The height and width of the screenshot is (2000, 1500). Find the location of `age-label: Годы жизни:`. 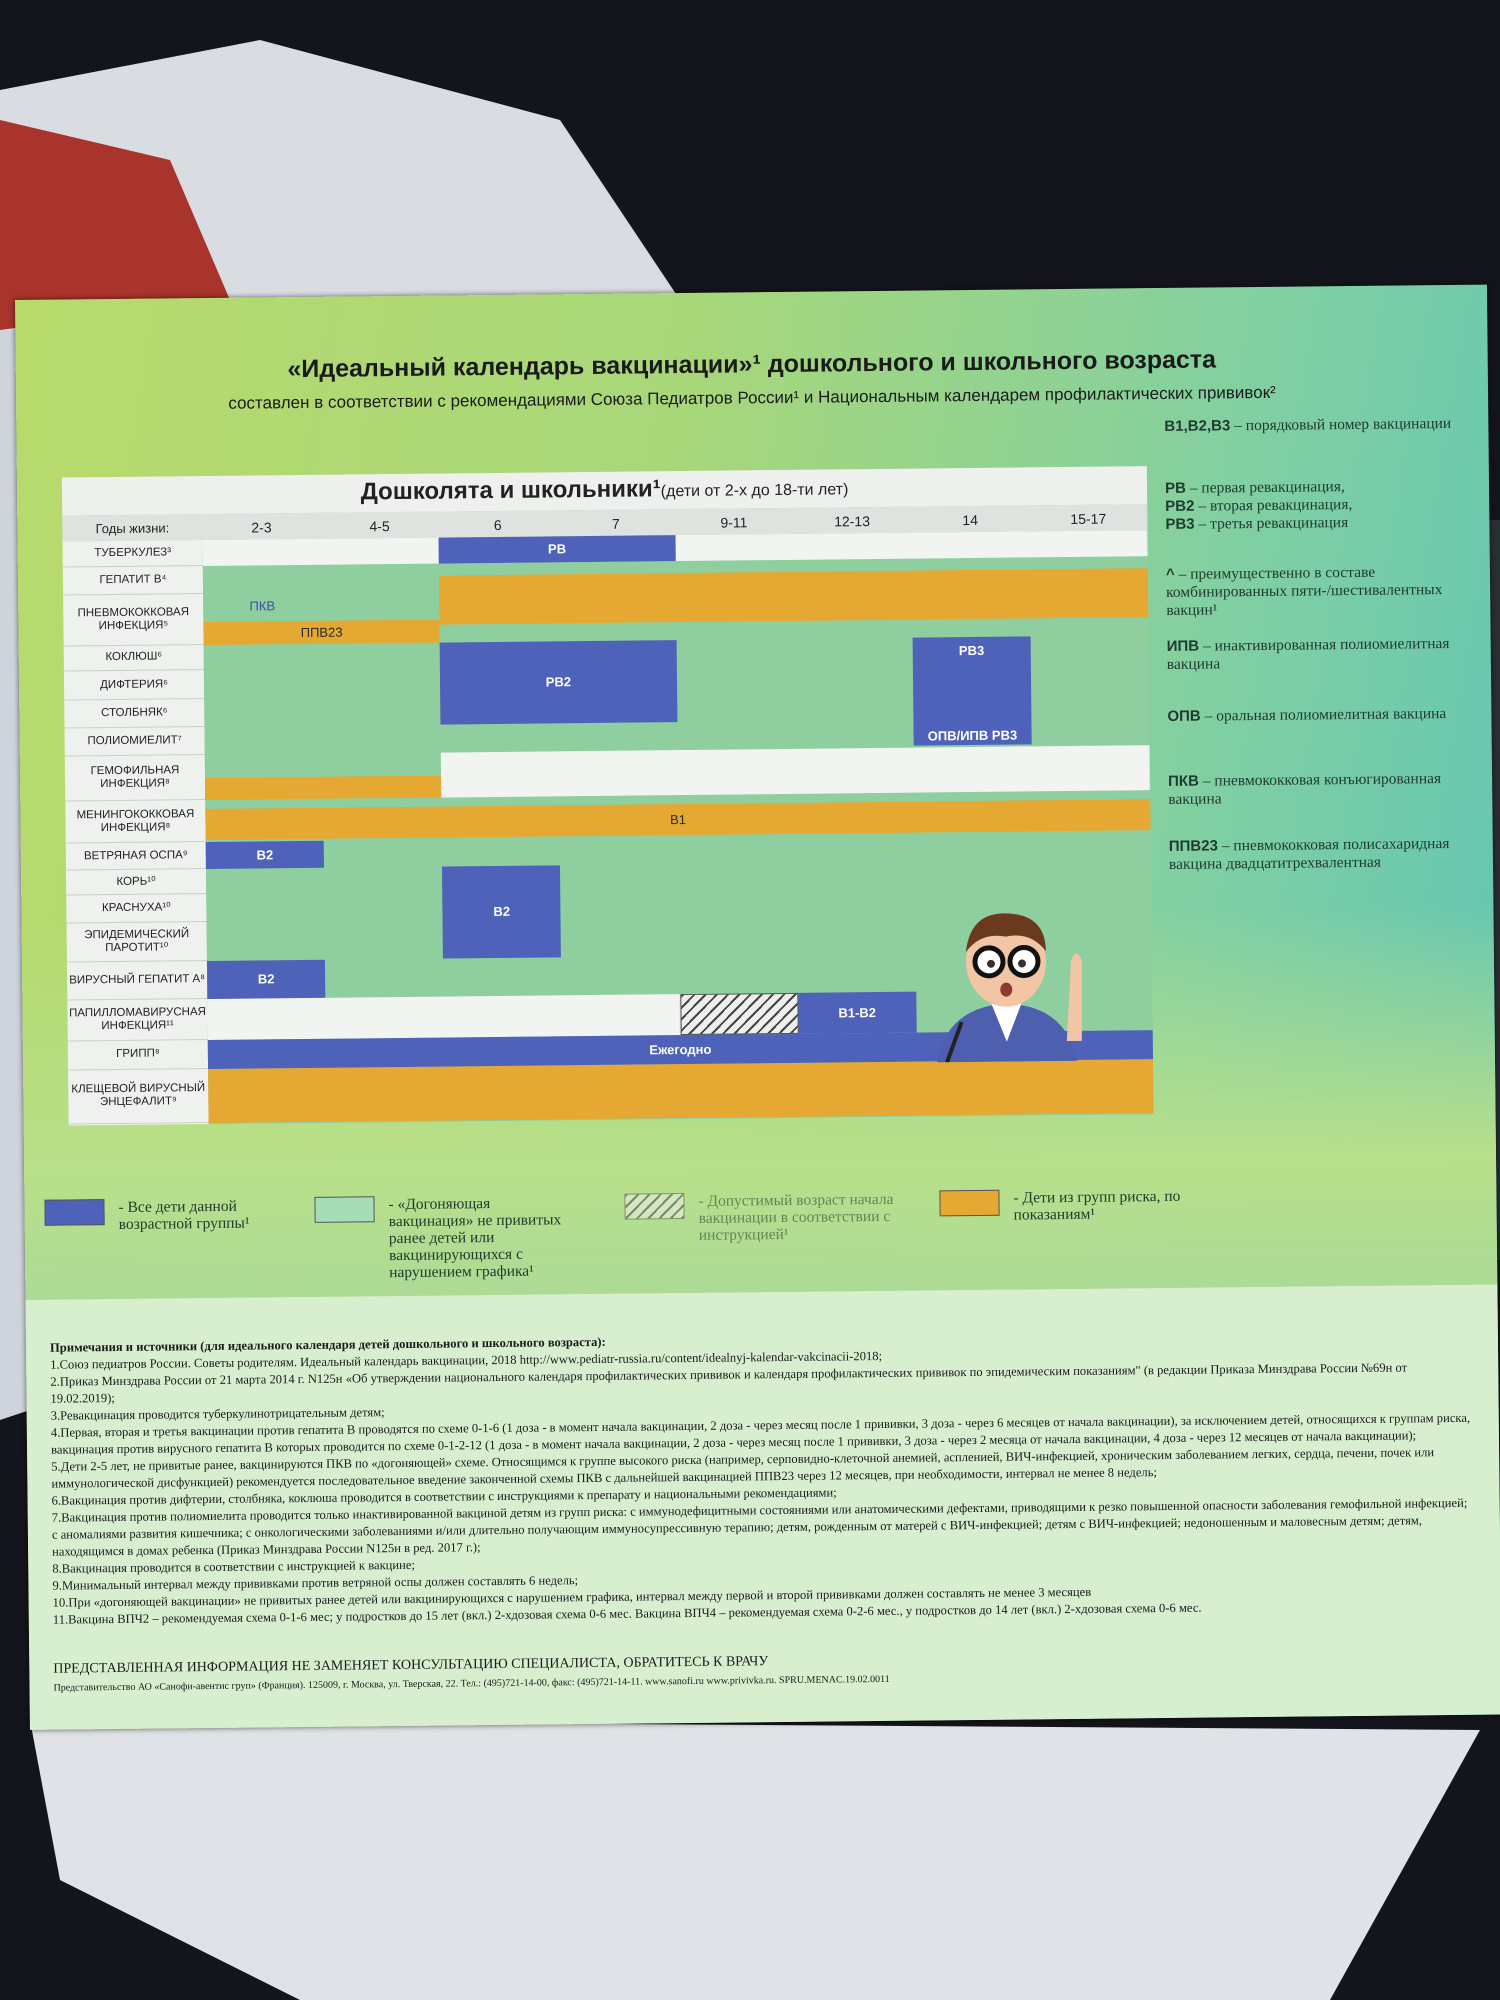

age-label: Годы жизни: is located at coordinates (132, 528).